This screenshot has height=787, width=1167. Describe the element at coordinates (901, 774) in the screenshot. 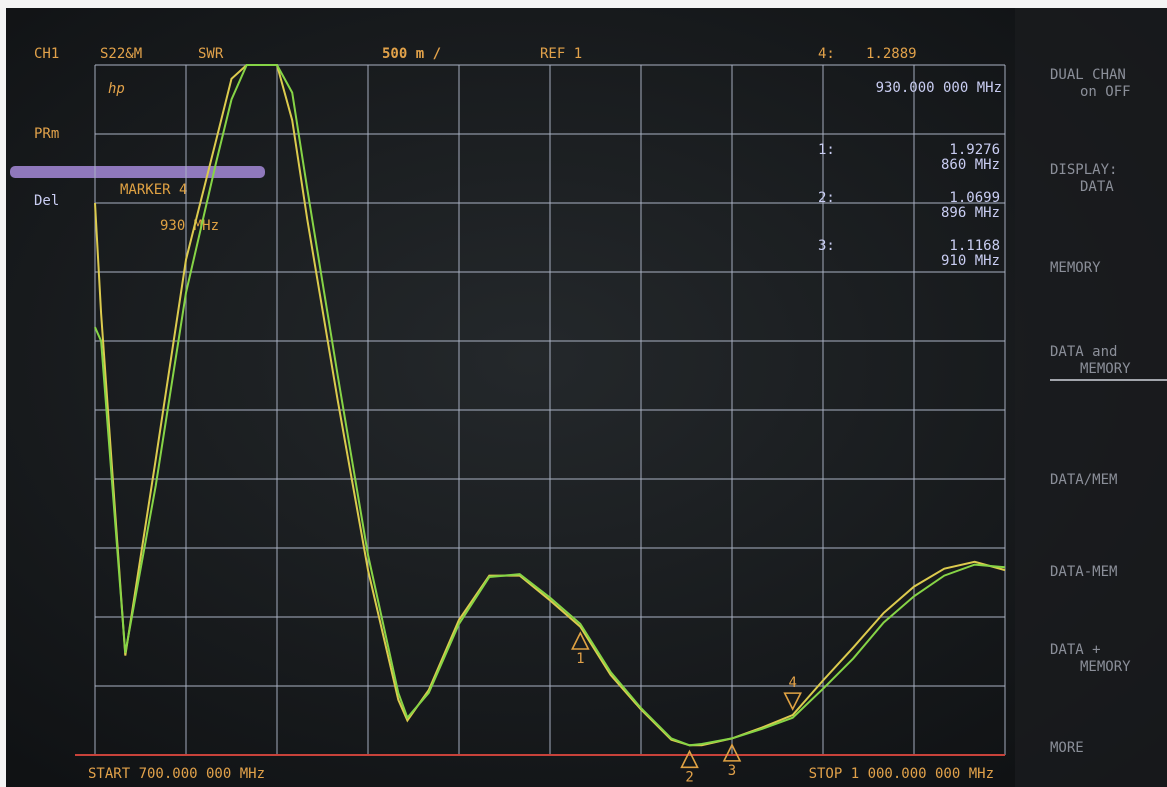

I see `stop-frequency: STOP 1 000.000 000 MHz` at that location.